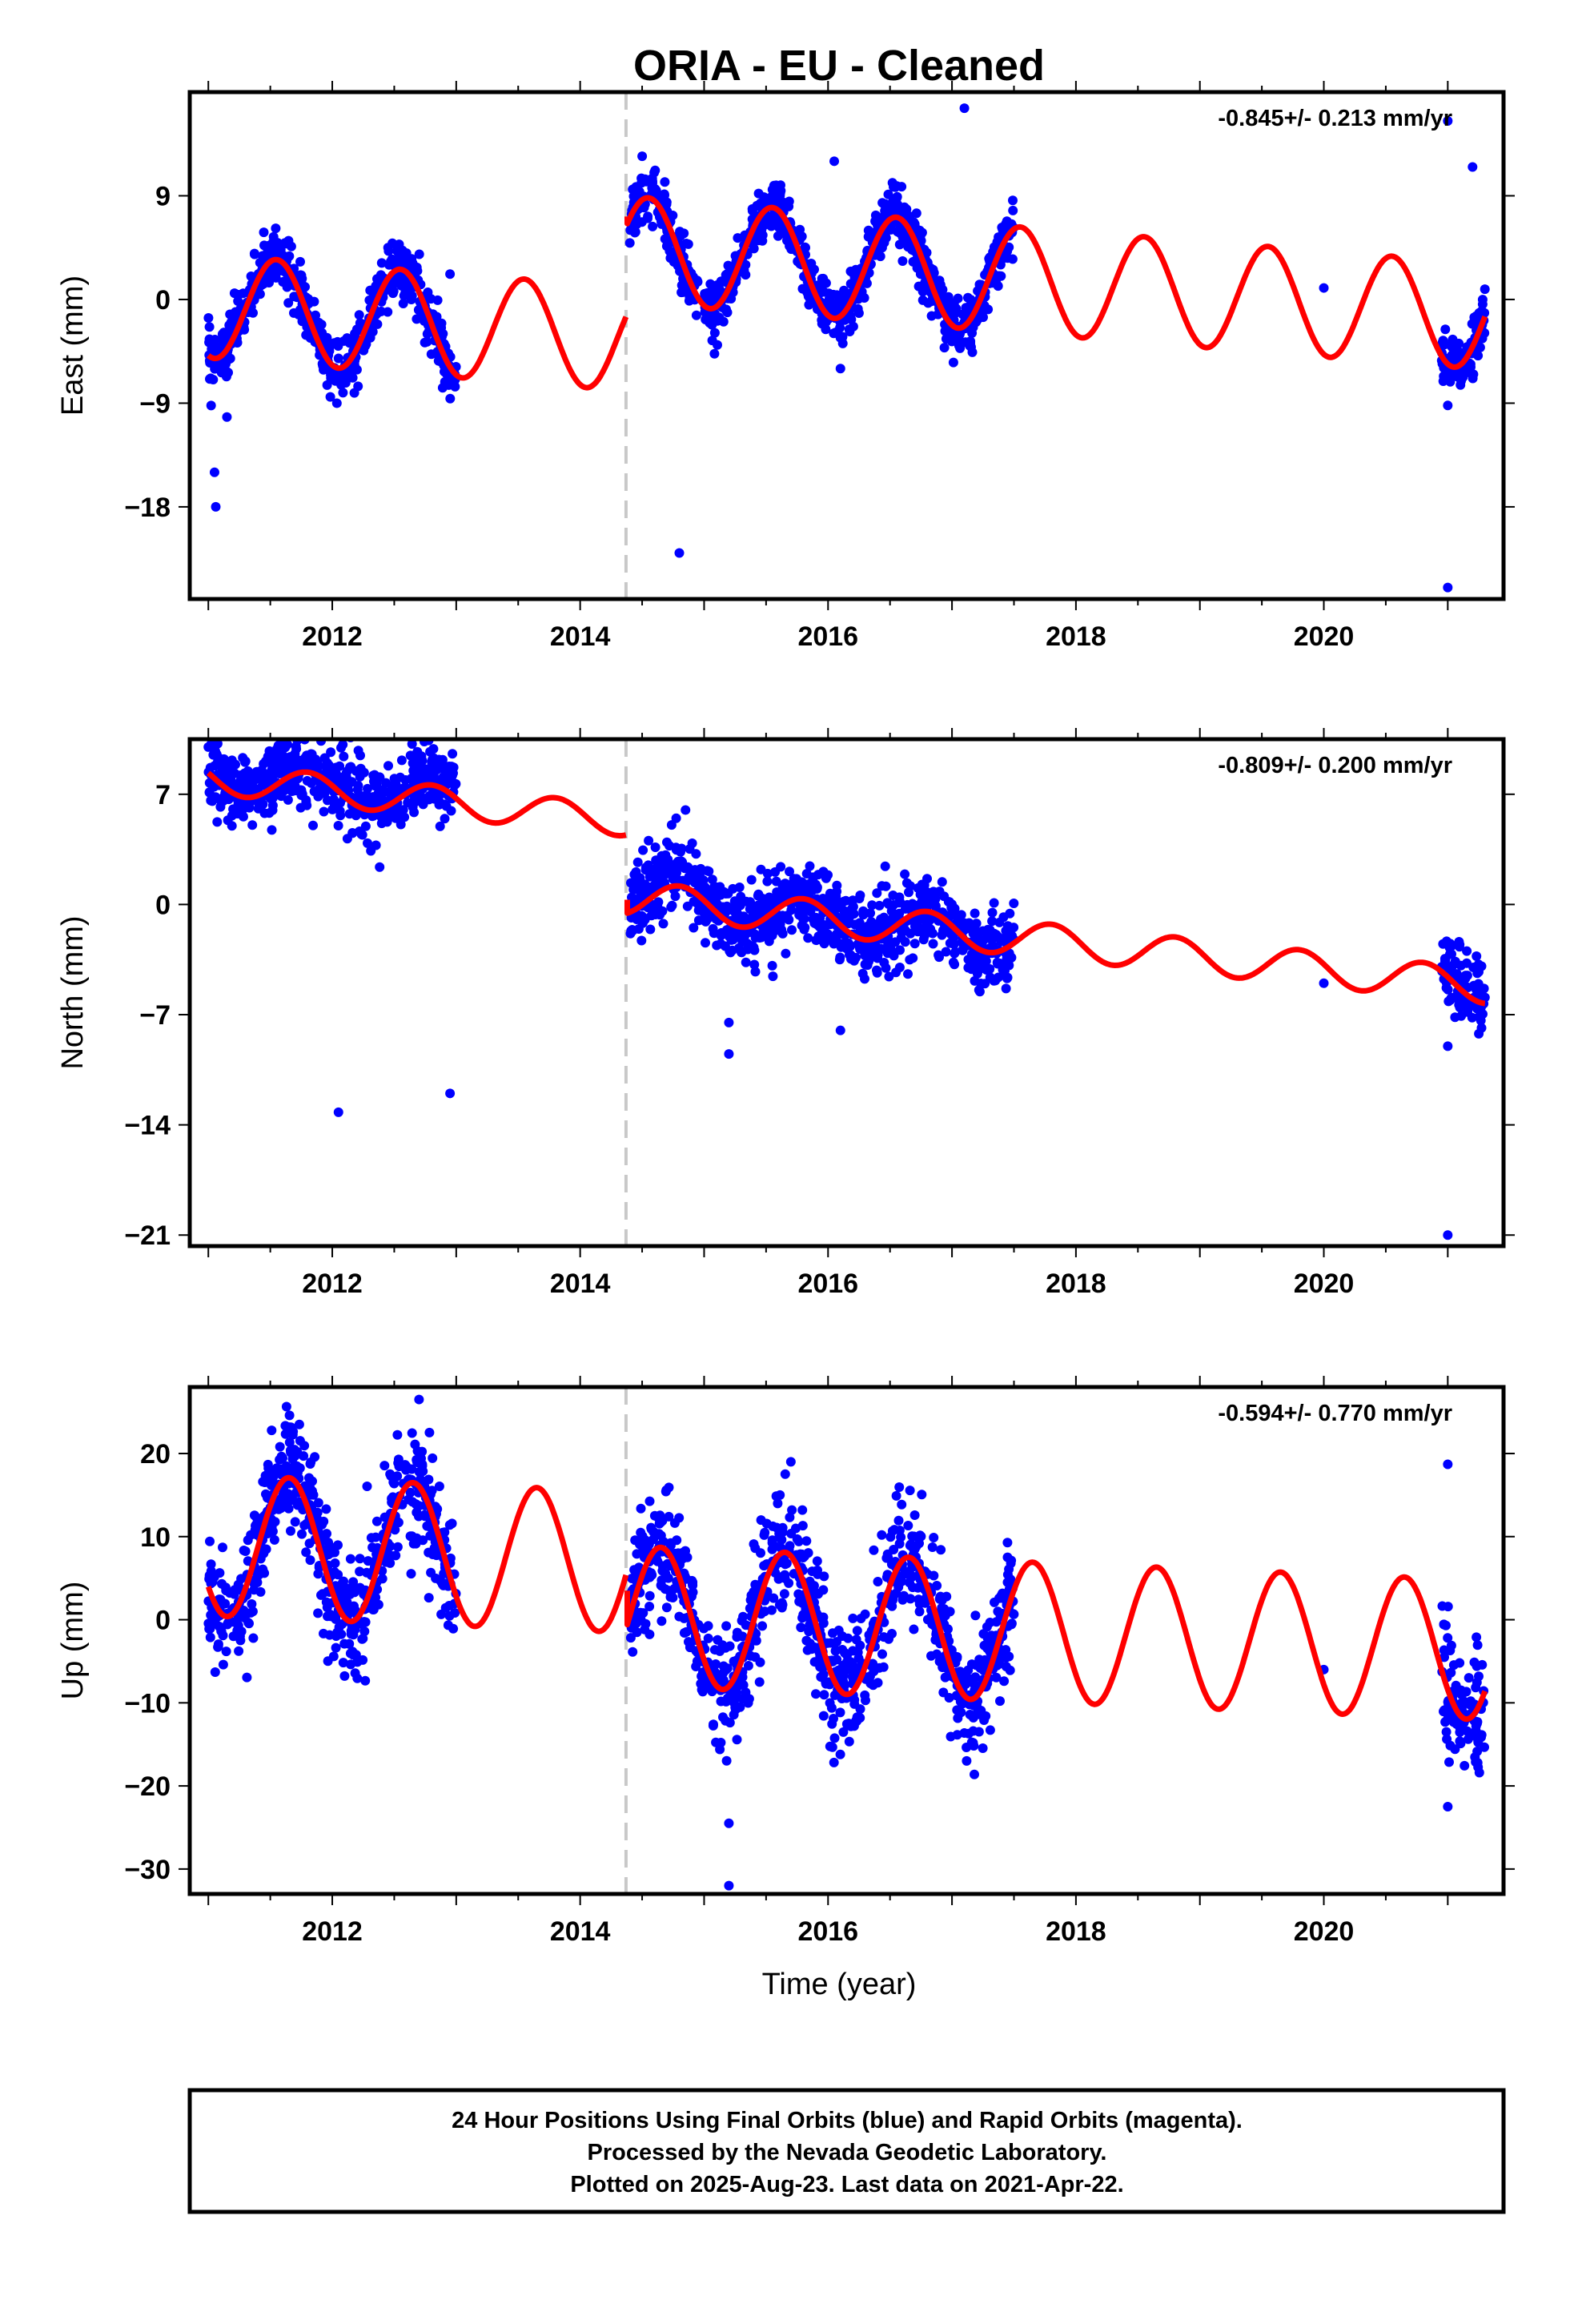  Describe the element at coordinates (1325, 1931) in the screenshot. I see `x-tick-label: 2020` at that location.